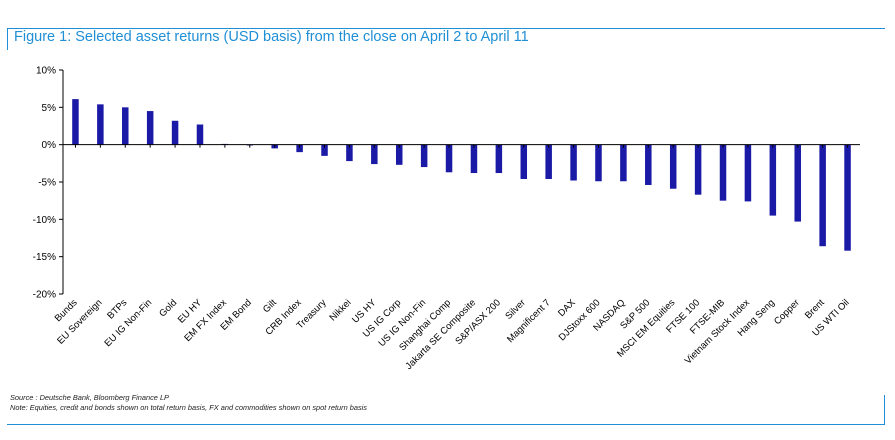 The height and width of the screenshot is (440, 895). I want to click on y-tick-label: -10%, so click(44, 220).